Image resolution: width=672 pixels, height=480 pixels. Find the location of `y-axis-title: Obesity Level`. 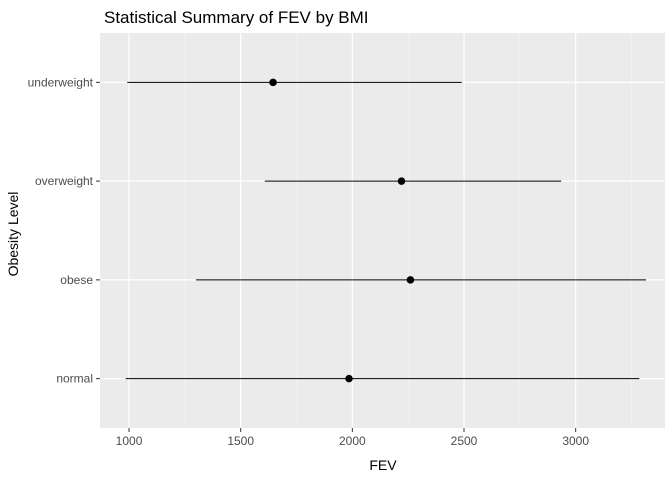

y-axis-title: Obesity Level is located at coordinates (13, 234).